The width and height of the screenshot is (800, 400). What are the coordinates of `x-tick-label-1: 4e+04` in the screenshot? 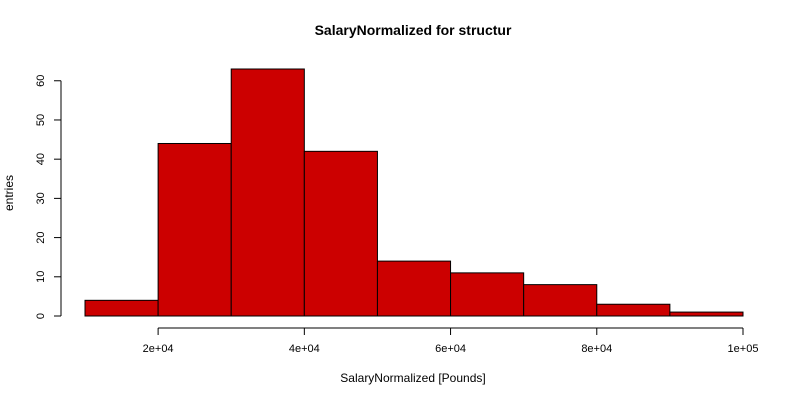 It's located at (304, 349).